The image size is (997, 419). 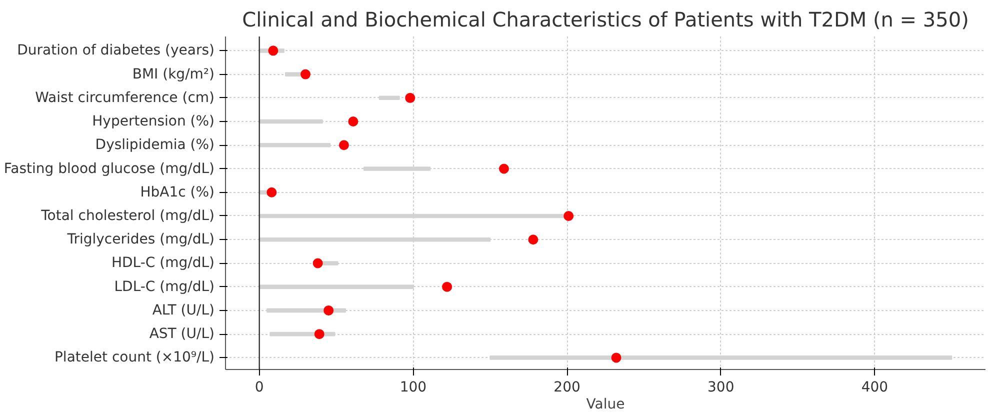 What do you see at coordinates (605, 404) in the screenshot?
I see `x-axis-title: Value` at bounding box center [605, 404].